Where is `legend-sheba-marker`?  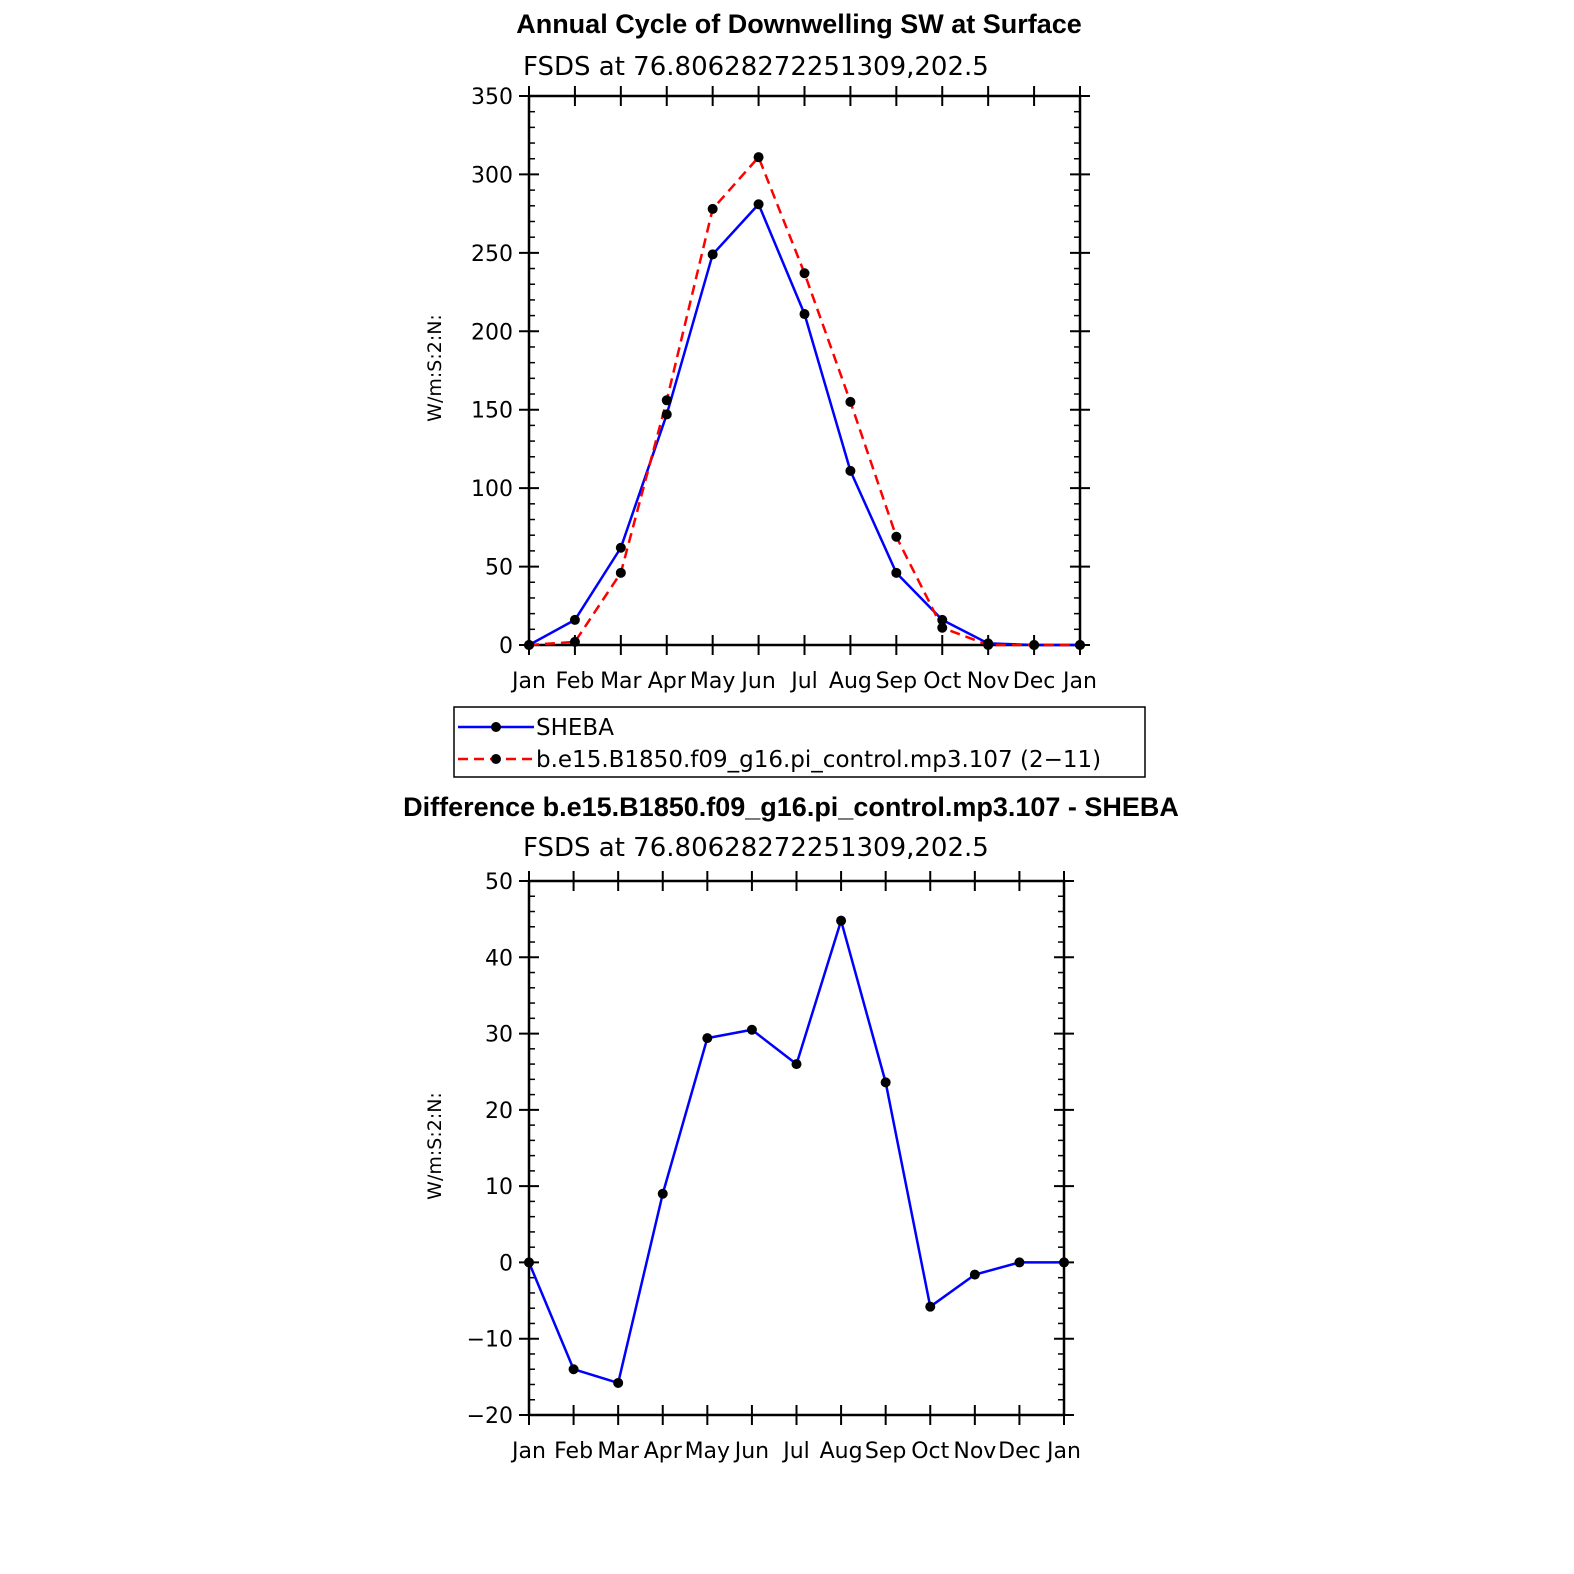 legend-sheba-marker is located at coordinates (496, 727).